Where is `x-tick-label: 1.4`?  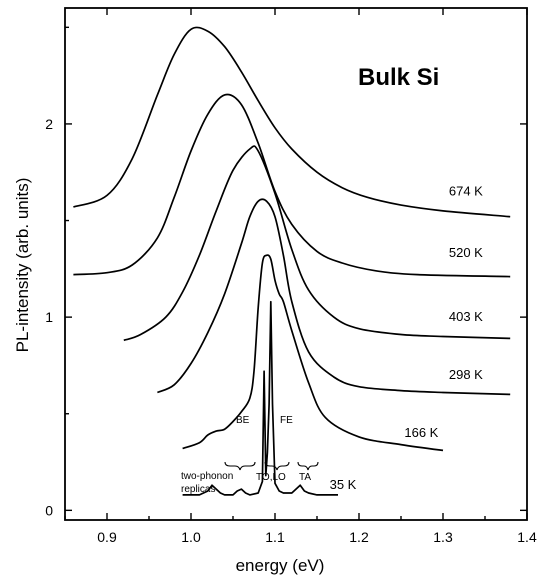
x-tick-label: 1.4 is located at coordinates (527, 537).